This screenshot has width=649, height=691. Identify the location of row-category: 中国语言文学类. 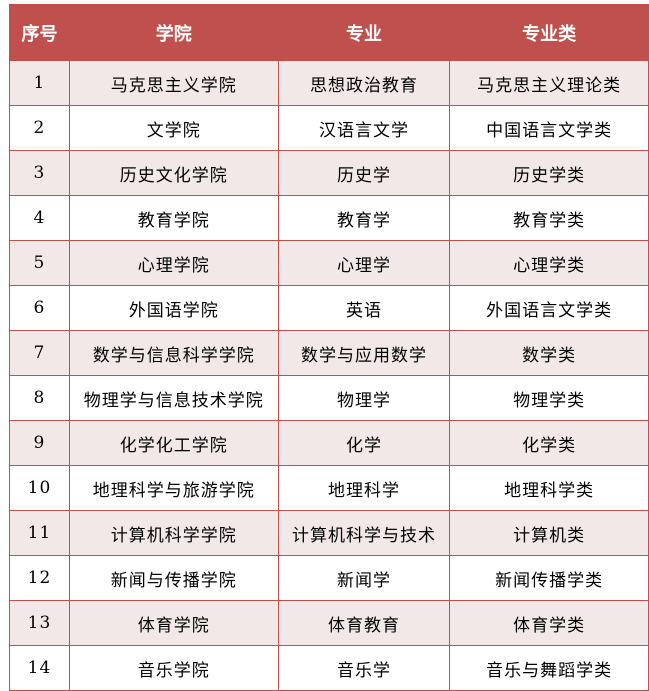
(549, 128).